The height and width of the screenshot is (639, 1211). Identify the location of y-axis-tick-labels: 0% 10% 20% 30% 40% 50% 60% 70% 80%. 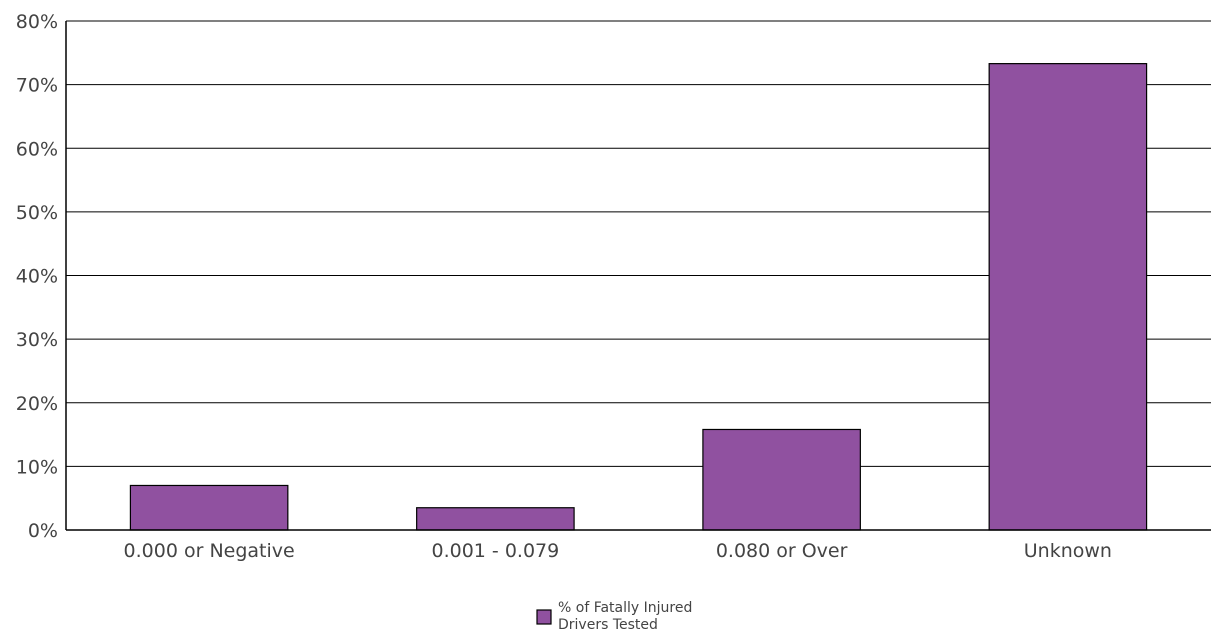
(37, 276).